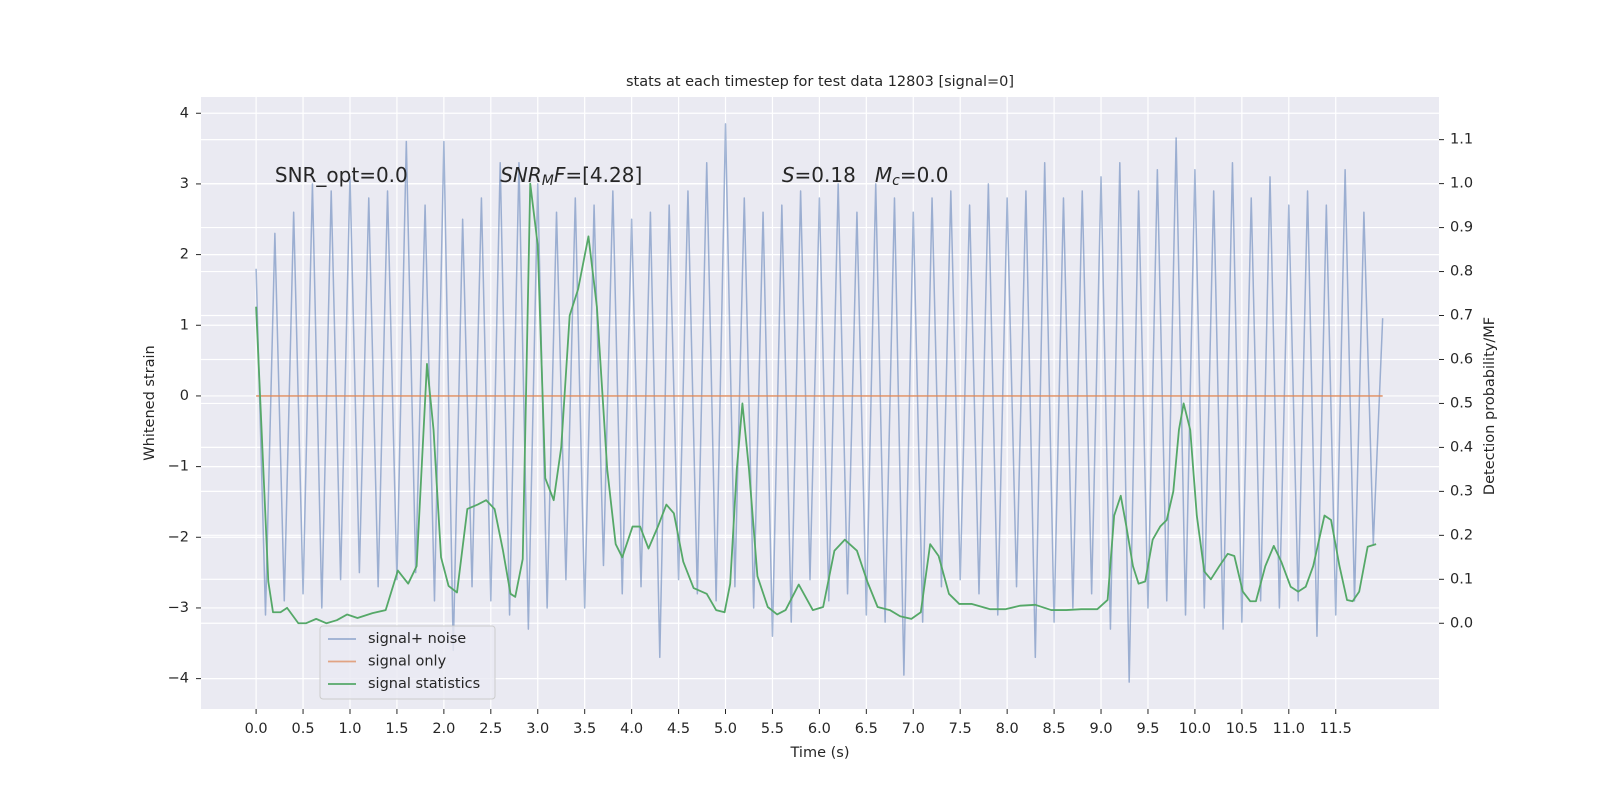 This screenshot has height=800, width=1600. What do you see at coordinates (1461, 623) in the screenshot?
I see `y2-tick-label: 0.0` at bounding box center [1461, 623].